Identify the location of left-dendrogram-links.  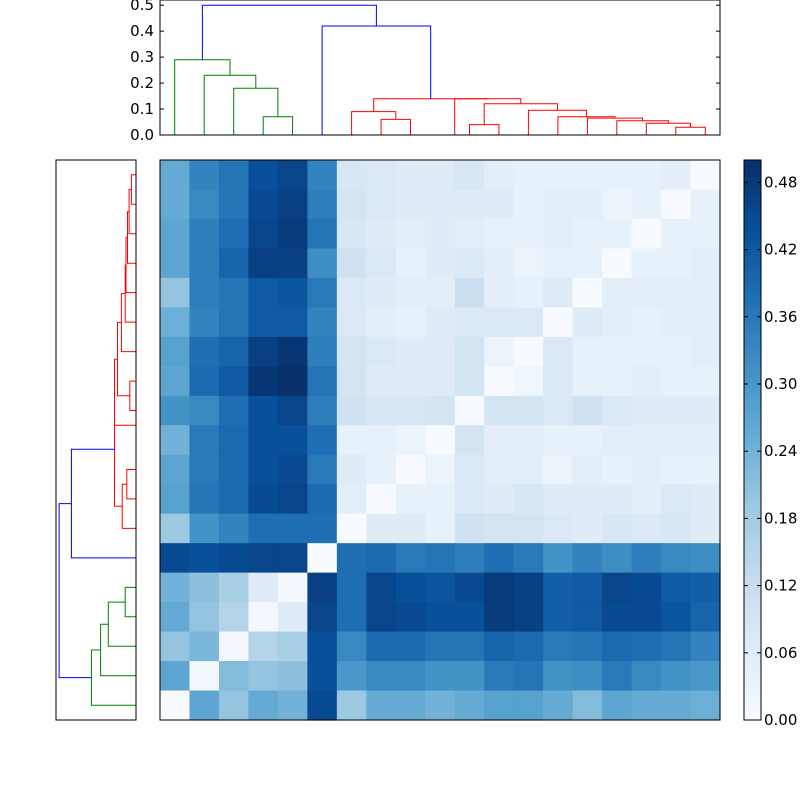
(97, 440).